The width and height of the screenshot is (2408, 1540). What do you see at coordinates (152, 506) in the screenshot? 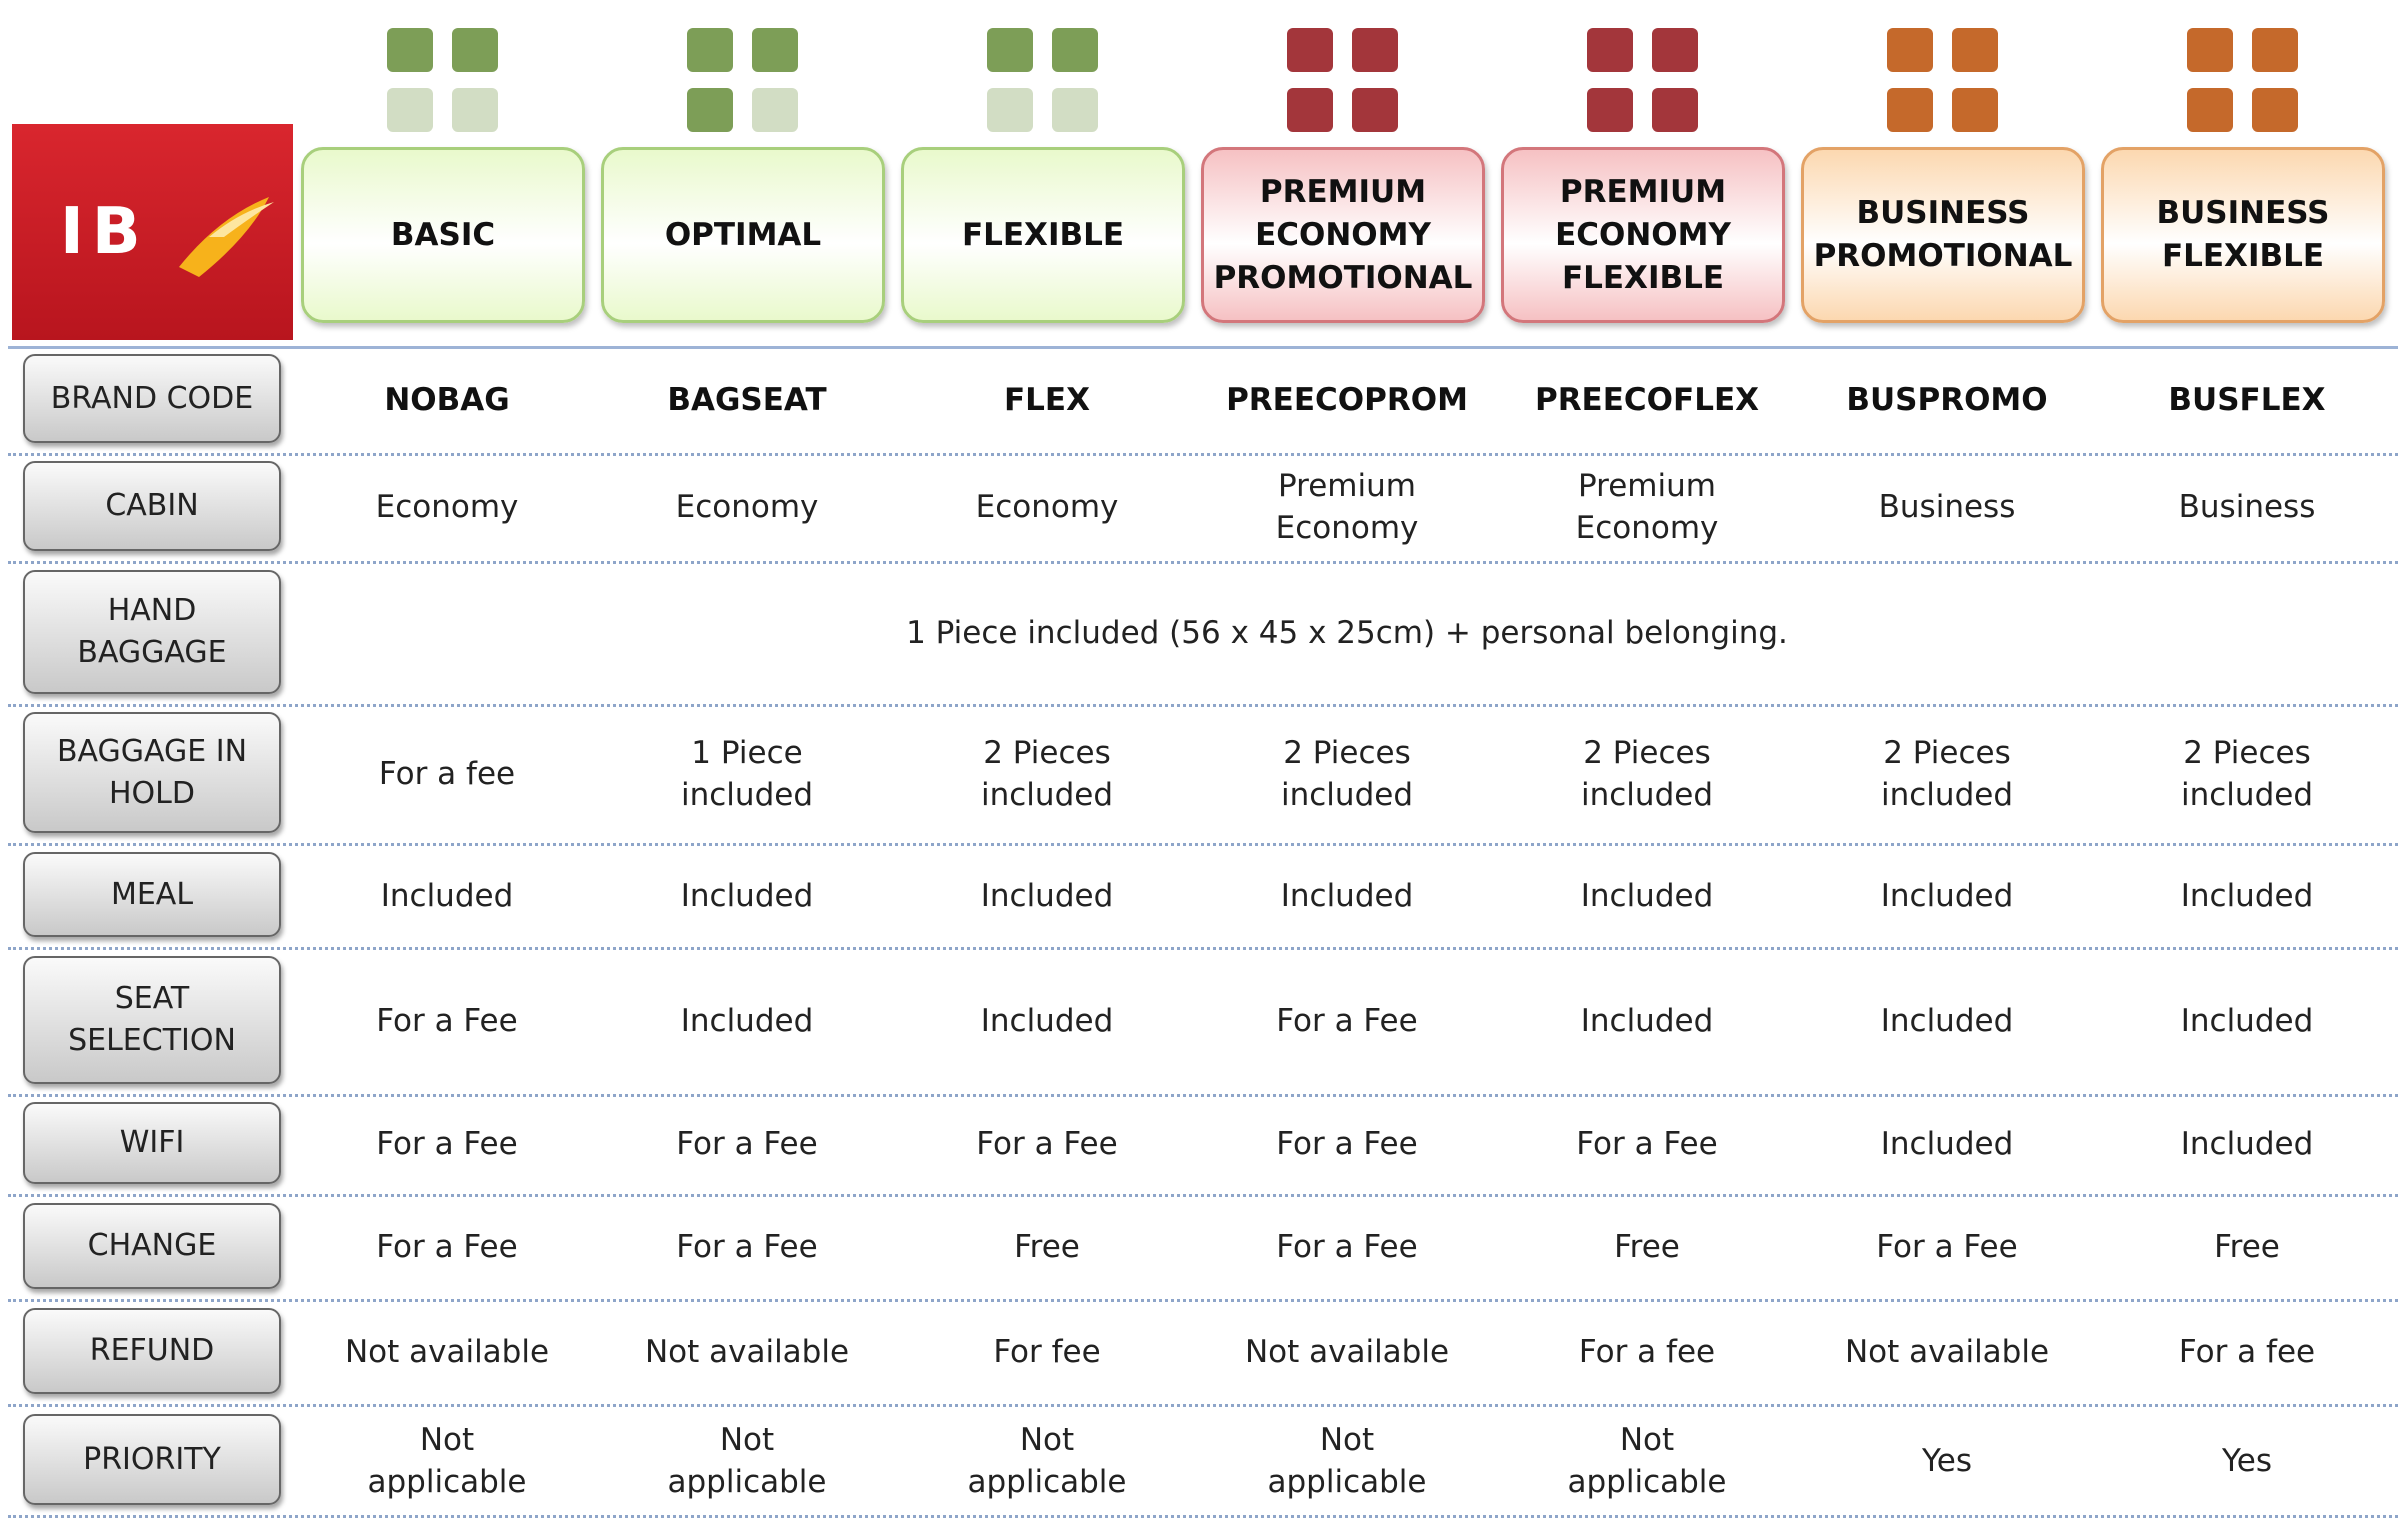
I see `row-label: CABIN` at bounding box center [152, 506].